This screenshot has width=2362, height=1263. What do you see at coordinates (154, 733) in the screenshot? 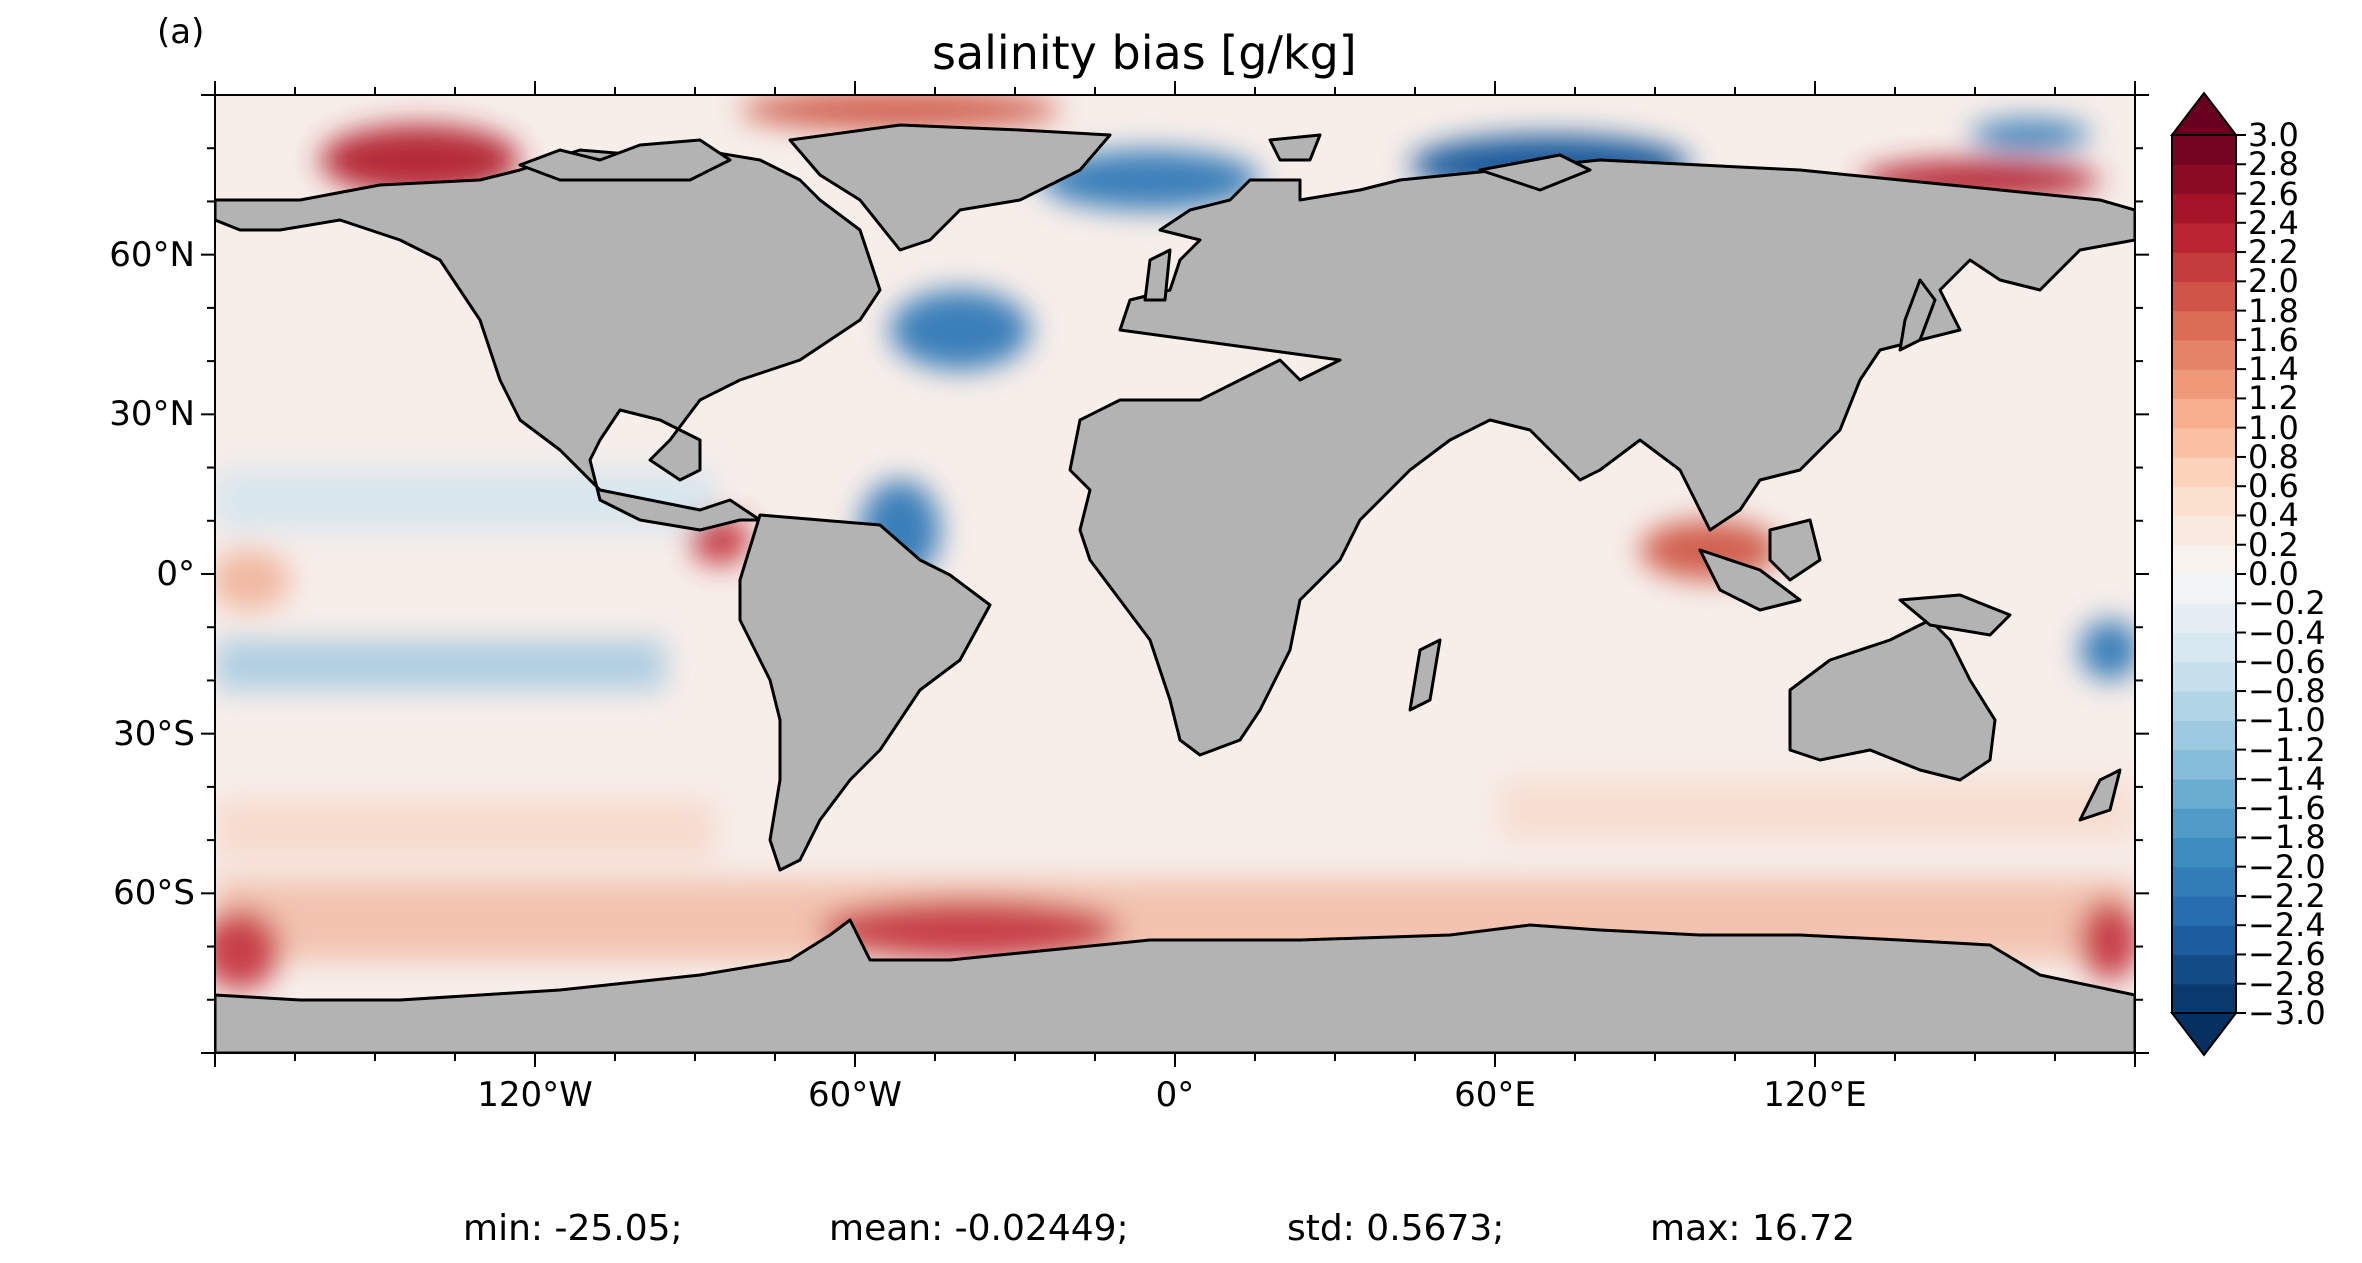
I see `lat-tick-label: 30°S` at bounding box center [154, 733].